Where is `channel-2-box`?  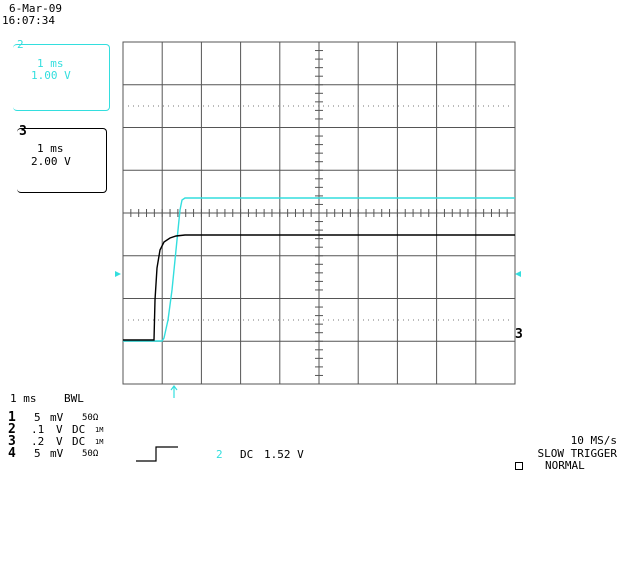
channel-2-box is located at coordinates (61, 77).